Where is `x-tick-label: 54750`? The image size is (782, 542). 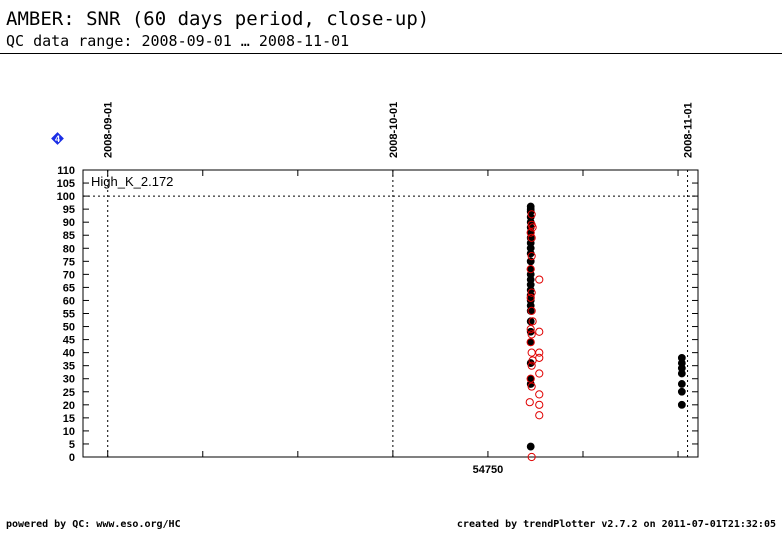 x-tick-label: 54750 is located at coordinates (488, 470).